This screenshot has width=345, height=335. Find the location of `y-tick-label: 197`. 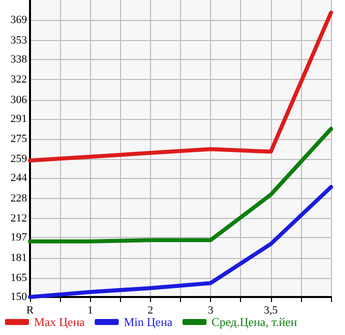

y-tick-label: 197 is located at coordinates (19, 238).